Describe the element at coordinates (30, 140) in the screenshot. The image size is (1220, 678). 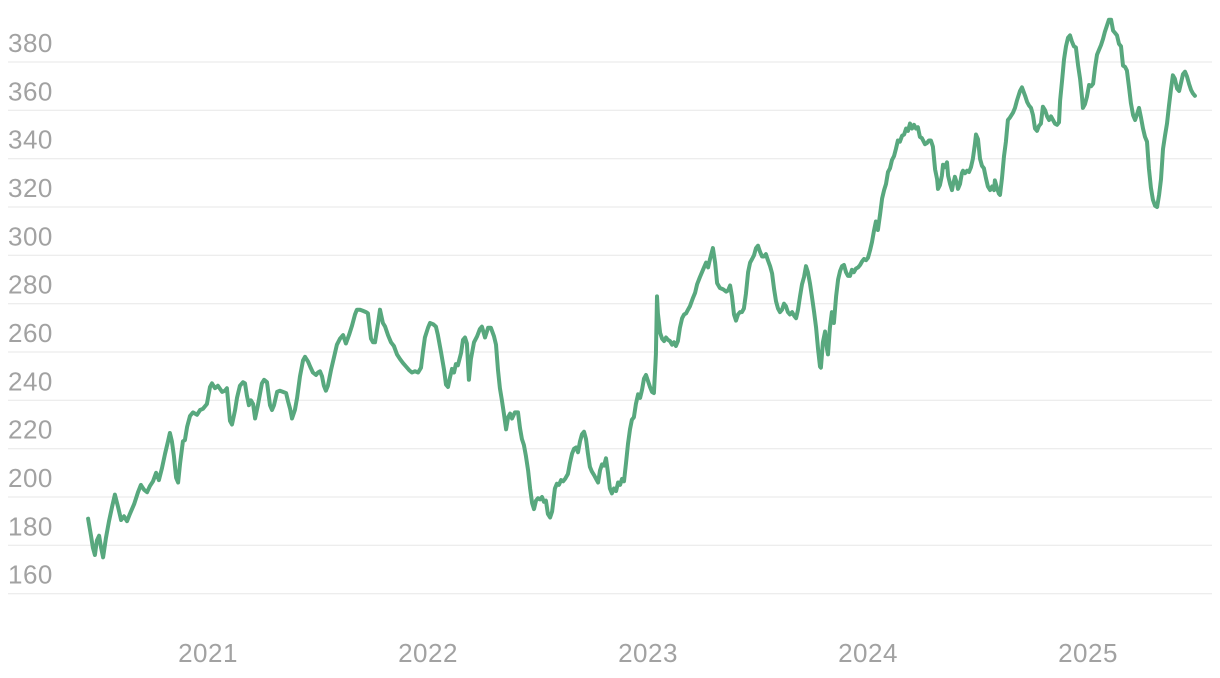
I see `y-axis-tick-label: 340` at that location.